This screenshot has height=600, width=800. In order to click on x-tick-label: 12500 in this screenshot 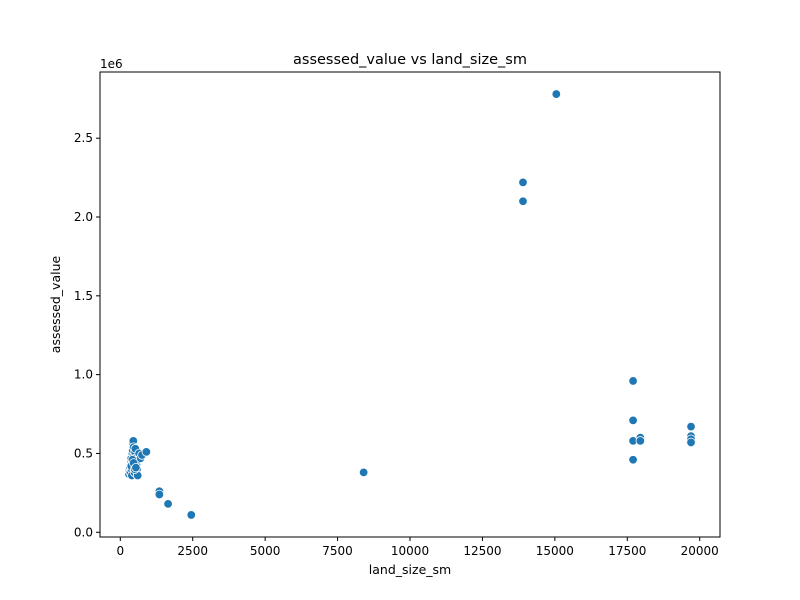, I will do `click(482, 551)`.